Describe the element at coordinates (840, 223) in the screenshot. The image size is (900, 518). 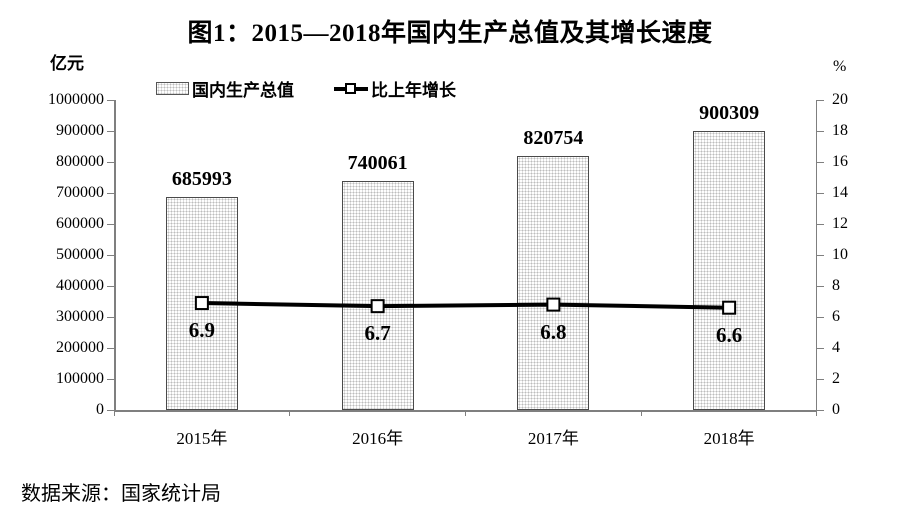
I see `right-axis-tick-label: 12` at that location.